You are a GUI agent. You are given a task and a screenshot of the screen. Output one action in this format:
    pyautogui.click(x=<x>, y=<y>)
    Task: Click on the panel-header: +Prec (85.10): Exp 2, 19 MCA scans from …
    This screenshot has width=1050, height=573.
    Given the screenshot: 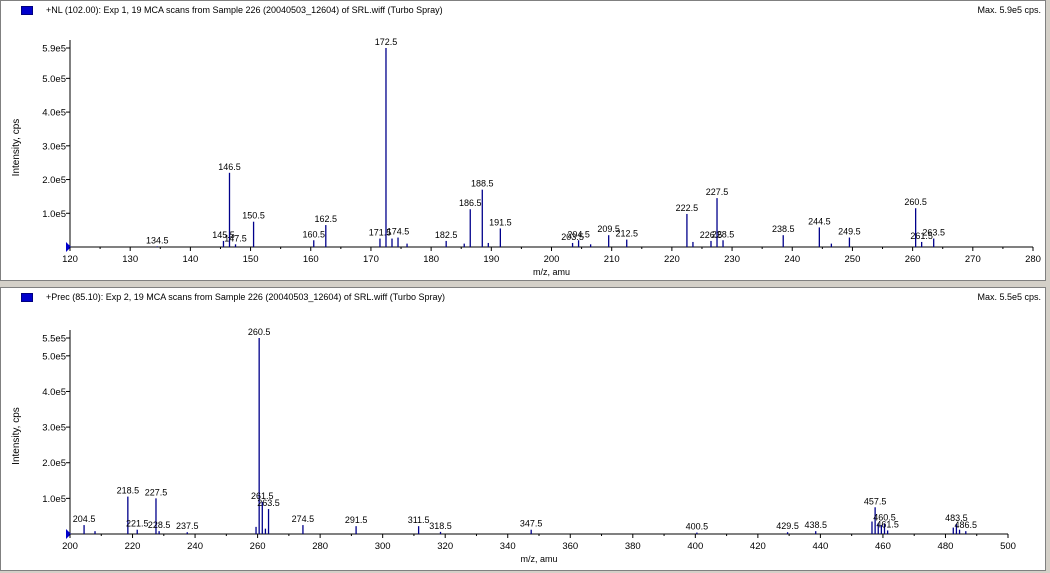 What is the action you would take?
    pyautogui.click(x=523, y=298)
    